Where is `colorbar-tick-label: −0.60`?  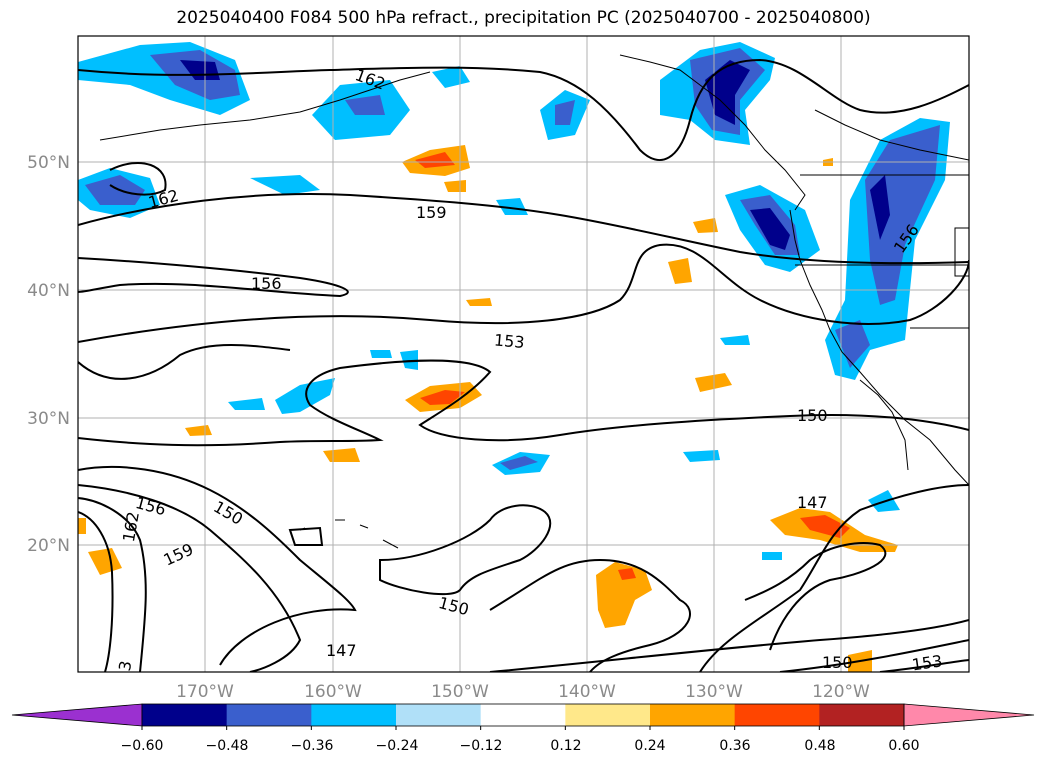
colorbar-tick-label: −0.60 is located at coordinates (142, 746).